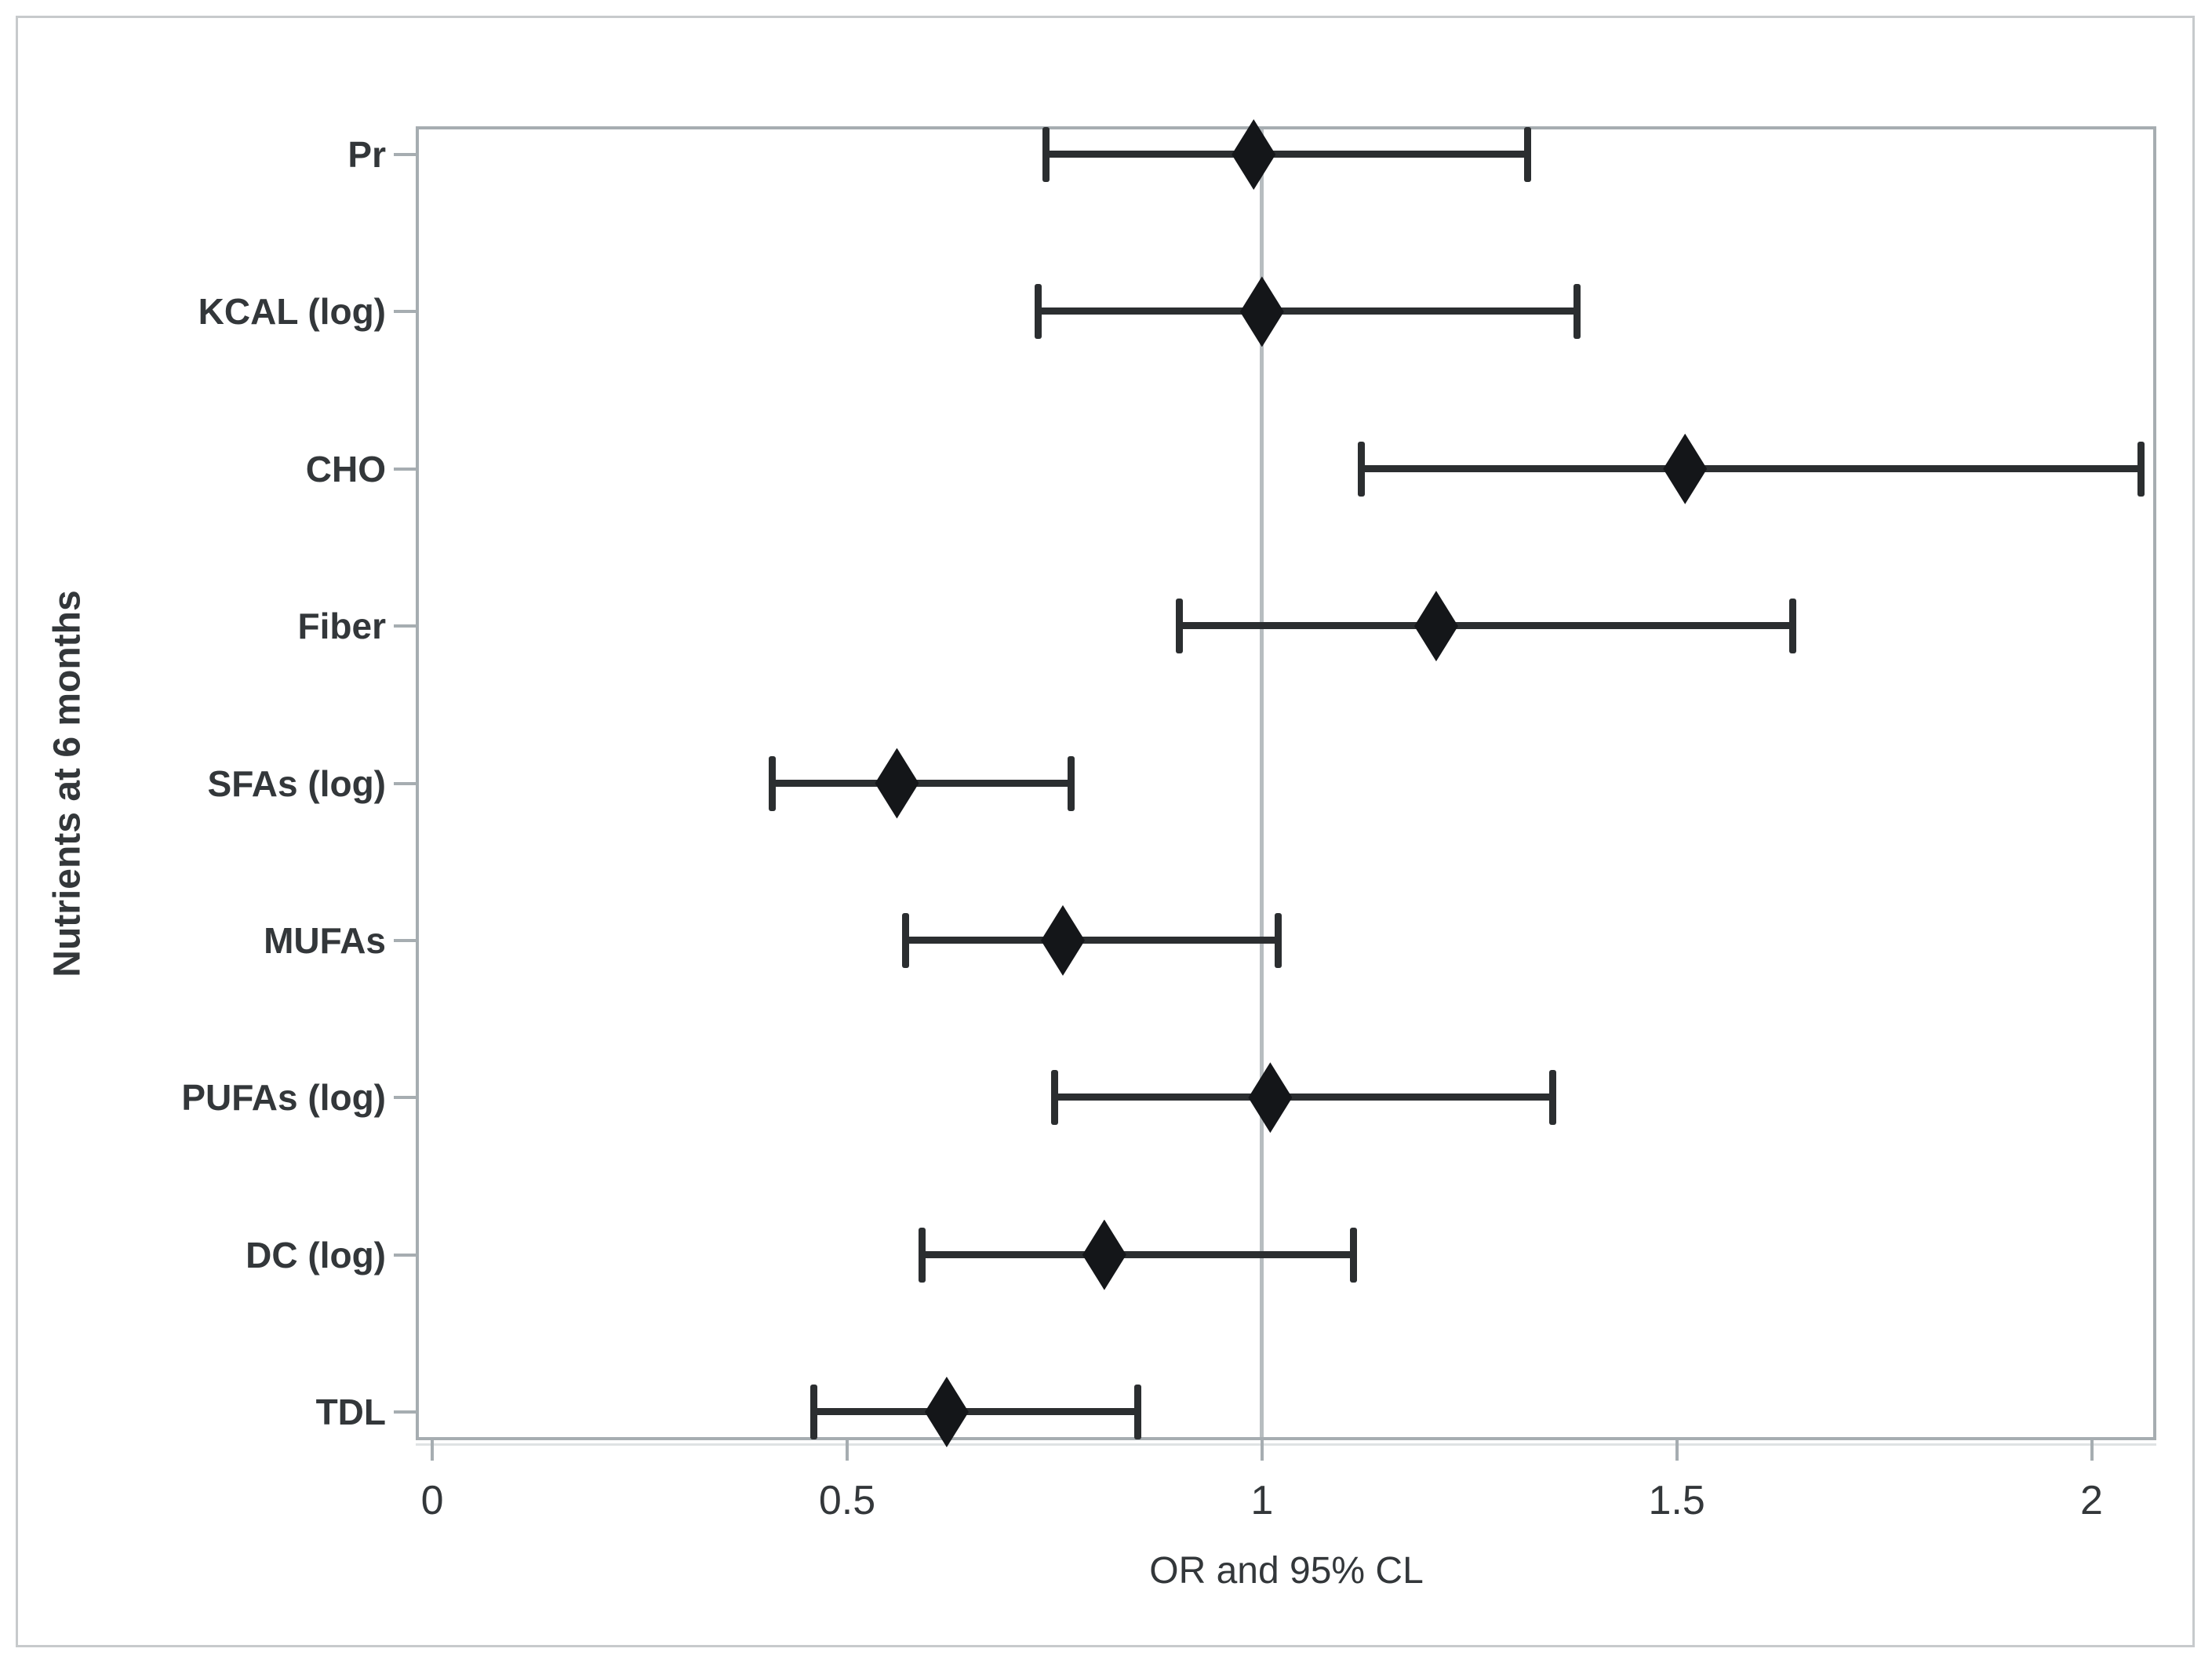 Image resolution: width=2212 pixels, height=1663 pixels. Describe the element at coordinates (1286, 1571) in the screenshot. I see `x-axis-title: OR and 95% CL` at that location.